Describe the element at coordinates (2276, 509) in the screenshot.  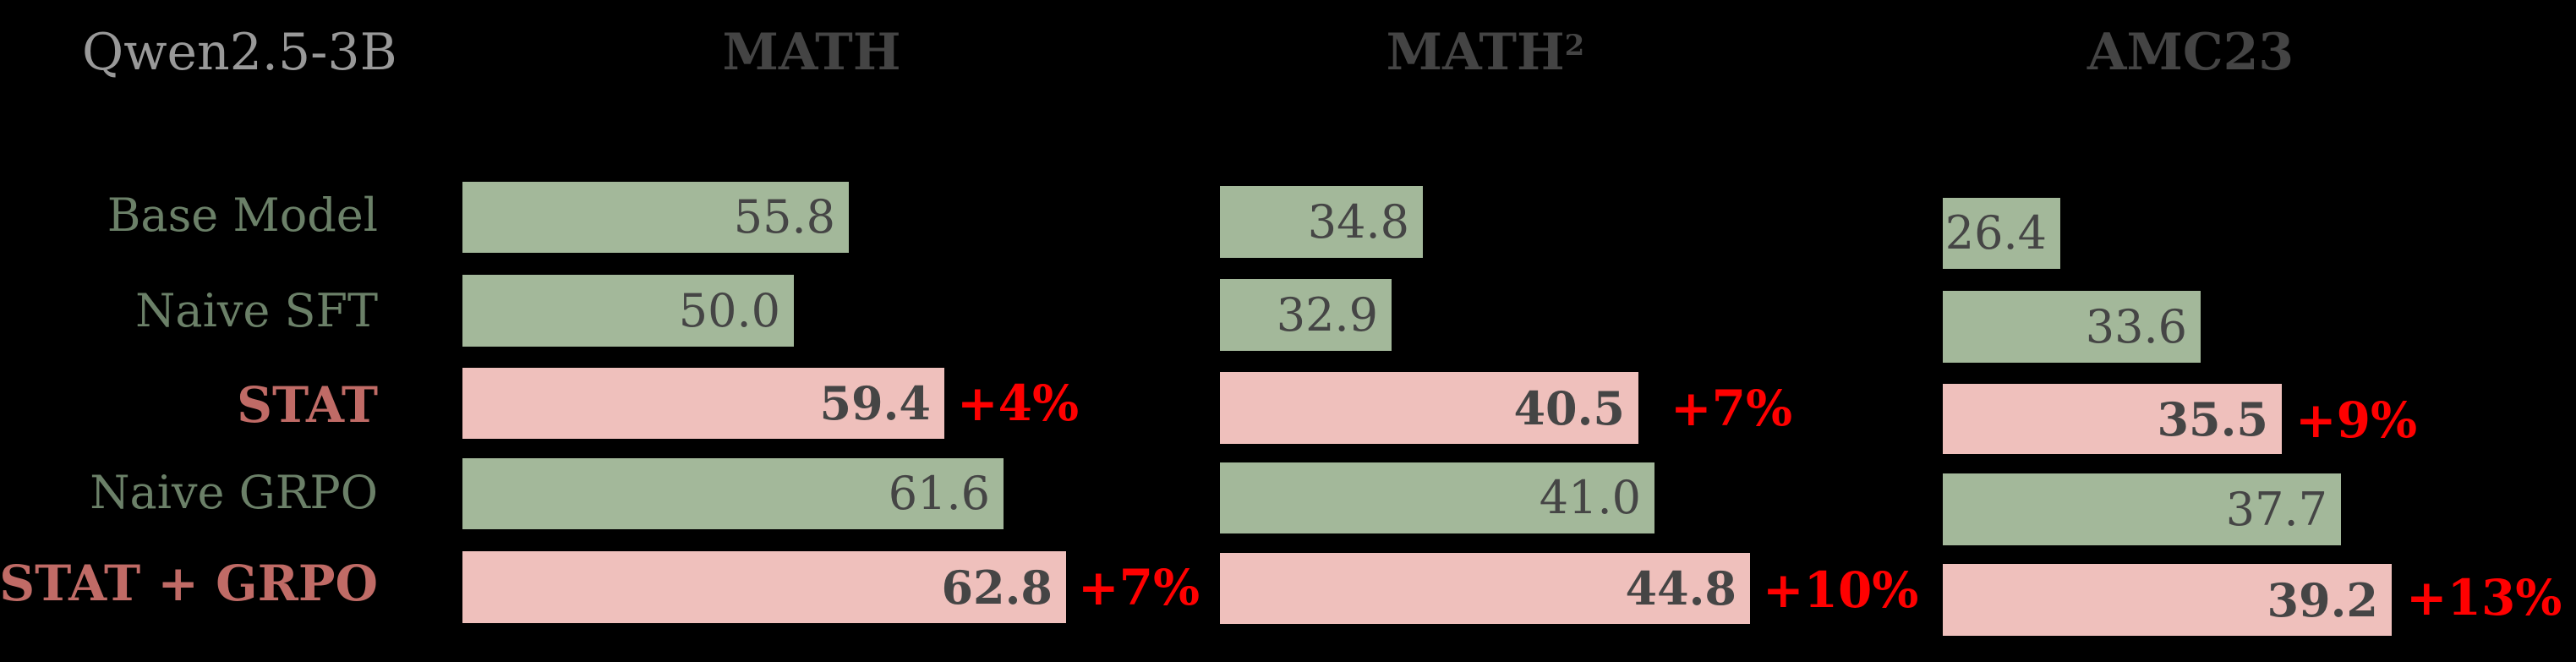
I see `bar-value: 37.7` at that location.